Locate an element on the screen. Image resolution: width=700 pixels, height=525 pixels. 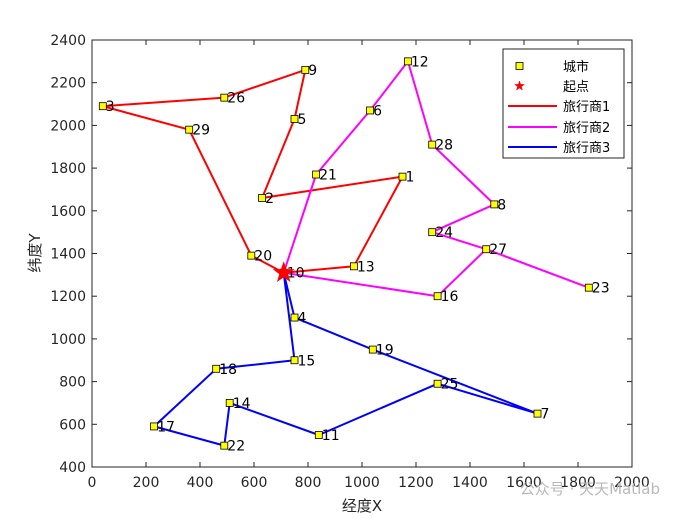
x-tick-label: 600 is located at coordinates (254, 483).